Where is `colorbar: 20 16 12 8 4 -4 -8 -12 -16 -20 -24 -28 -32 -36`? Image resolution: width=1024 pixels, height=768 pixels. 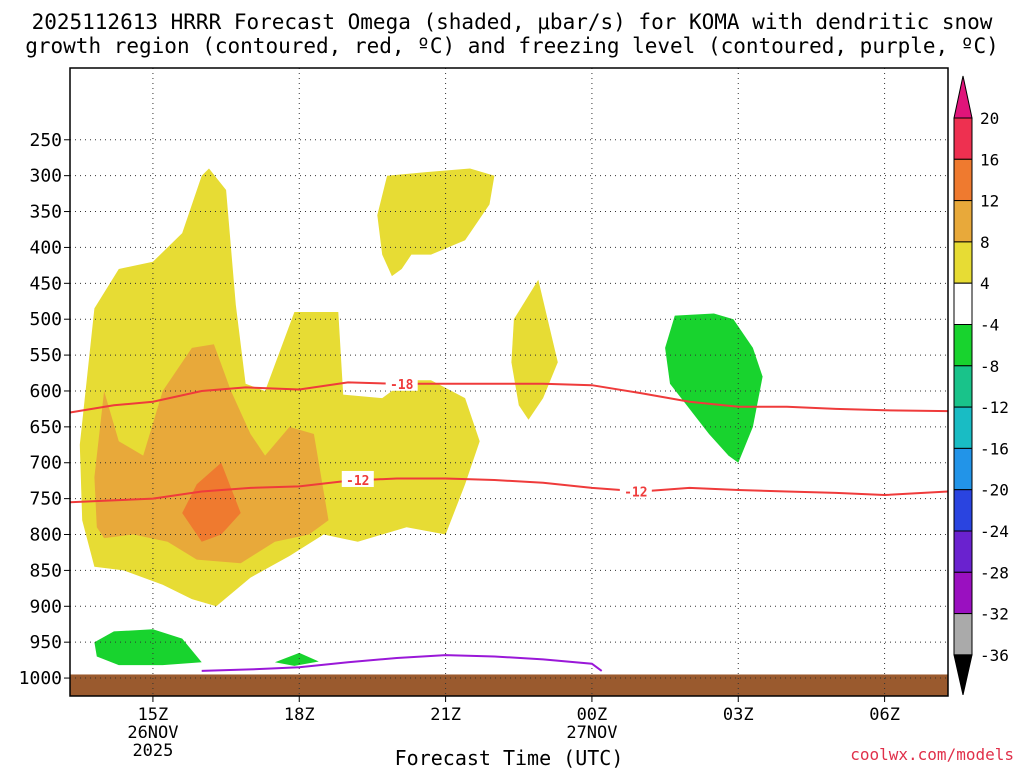
colorbar: 20 16 12 8 4 -4 -8 -12 -16 -20 -24 -28 -32 -36 is located at coordinates (981, 385).